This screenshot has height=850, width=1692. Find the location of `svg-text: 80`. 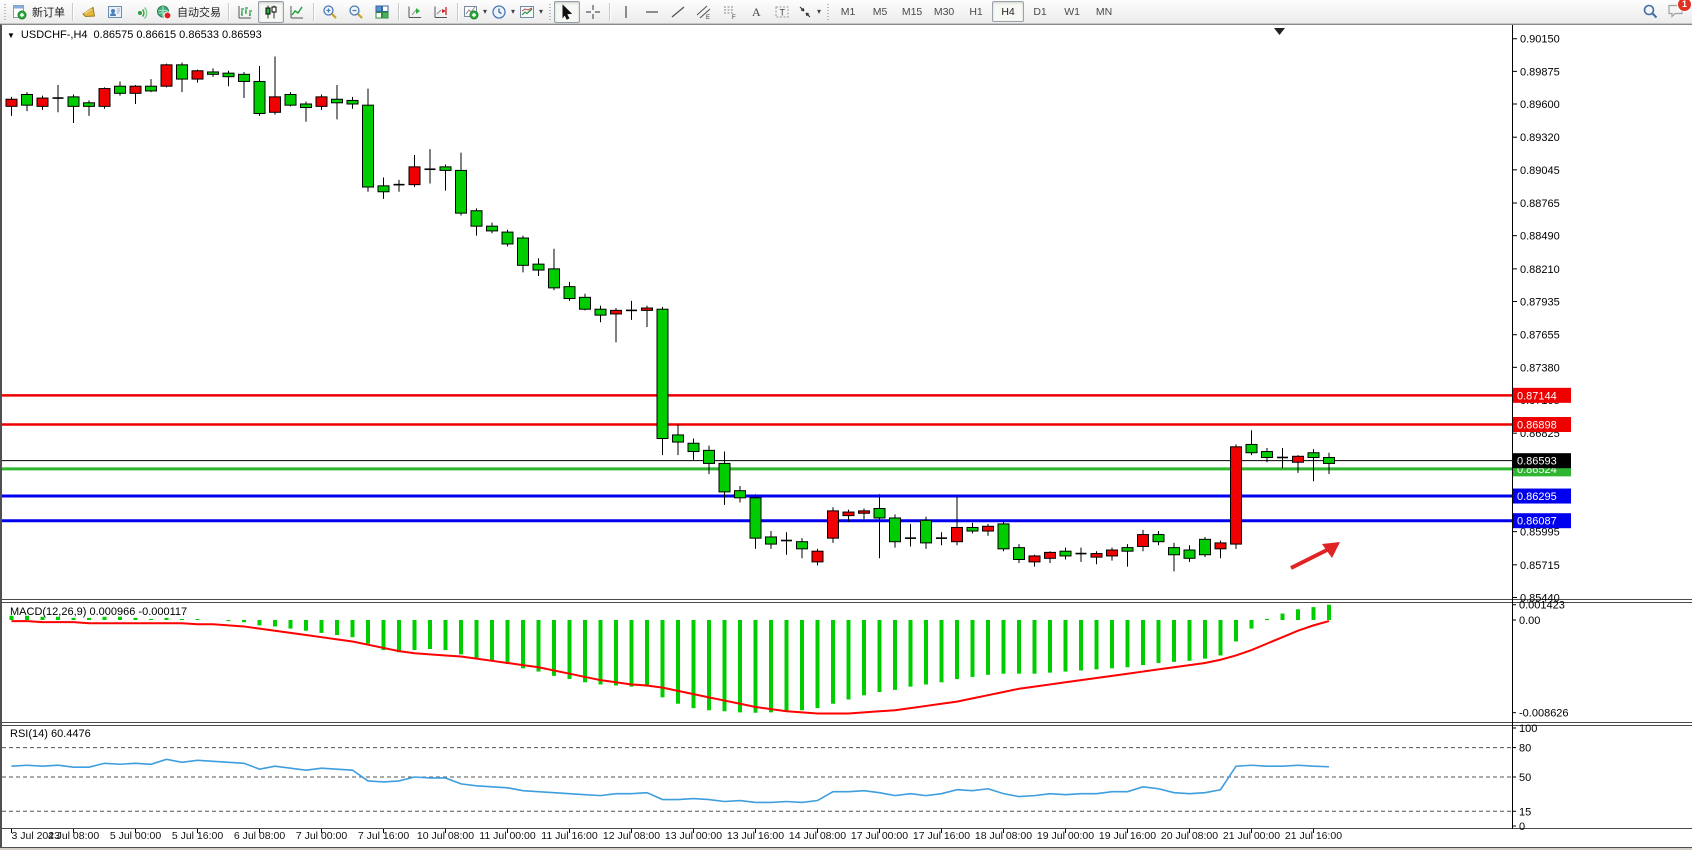

svg-text: 80 is located at coordinates (1525, 749).